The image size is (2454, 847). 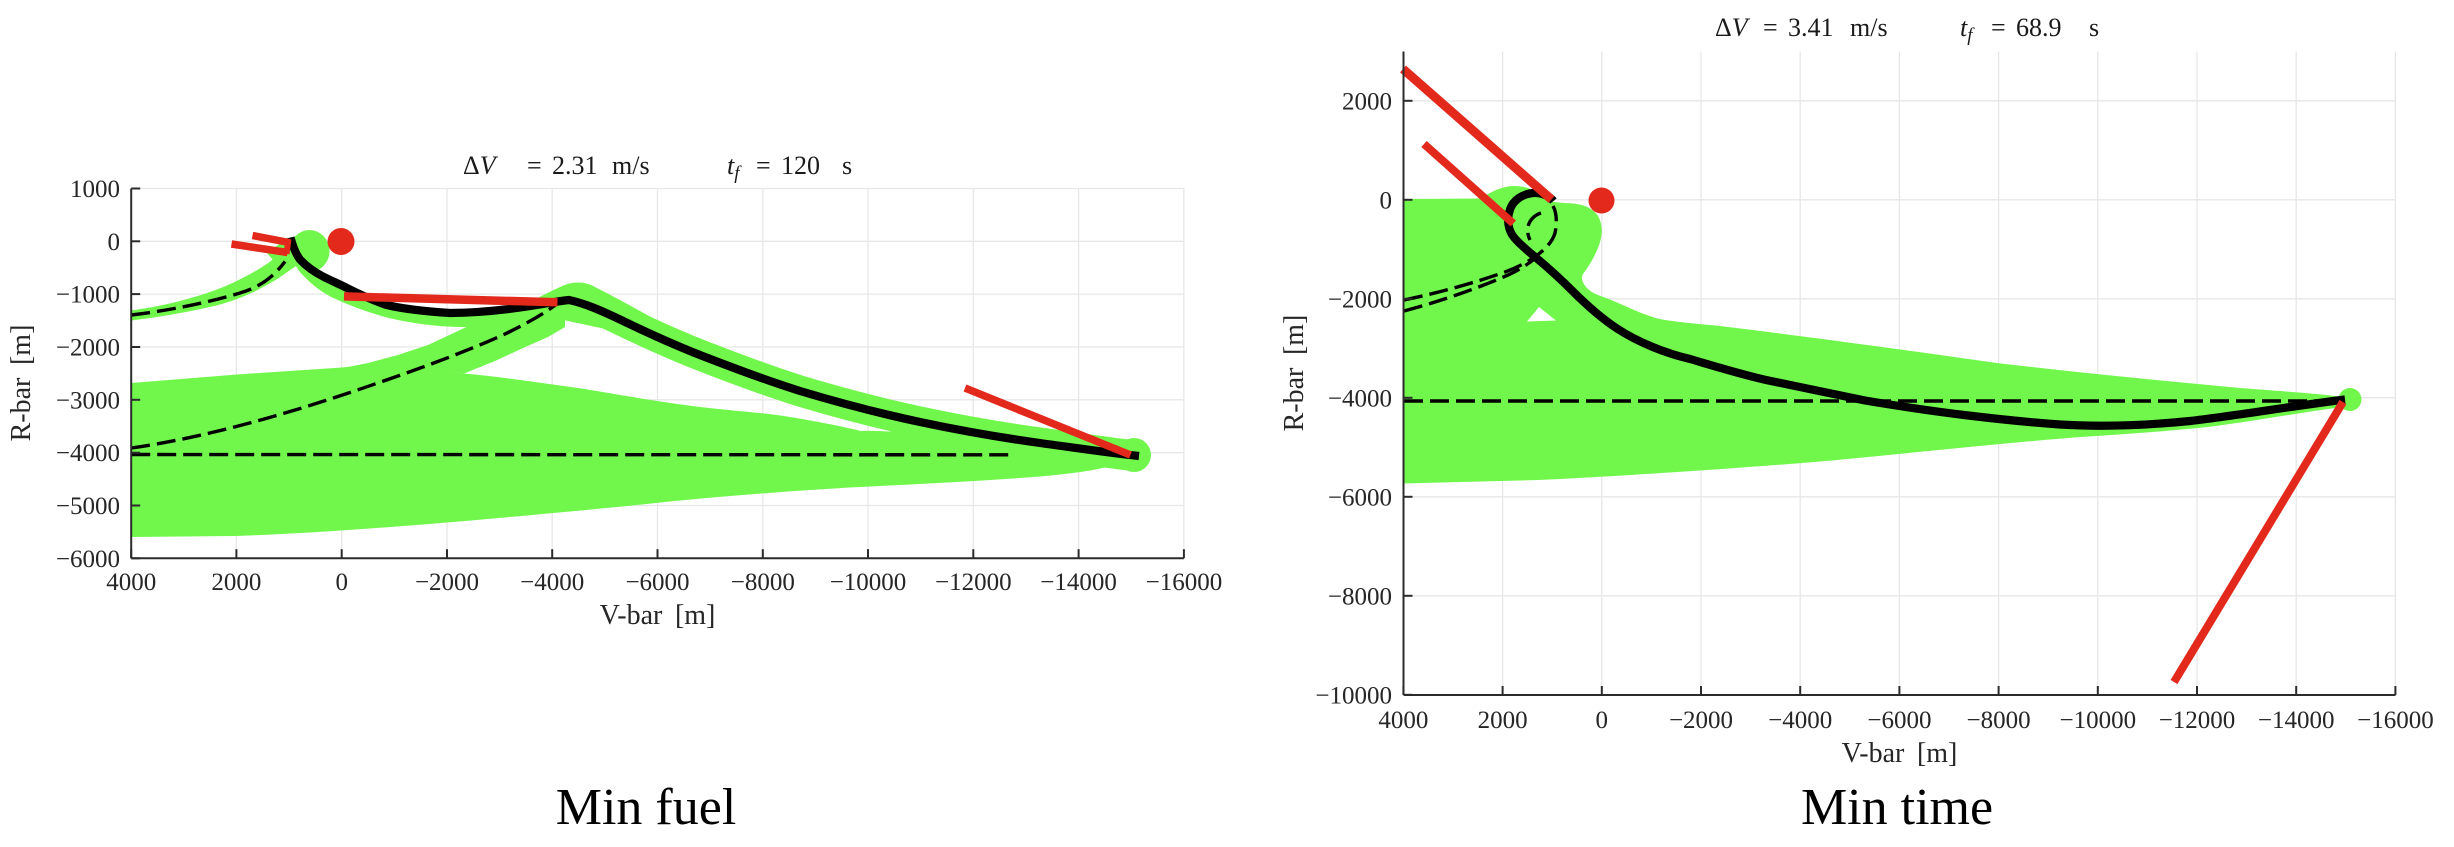 I want to click on svg-text: −3000, so click(x=88, y=400).